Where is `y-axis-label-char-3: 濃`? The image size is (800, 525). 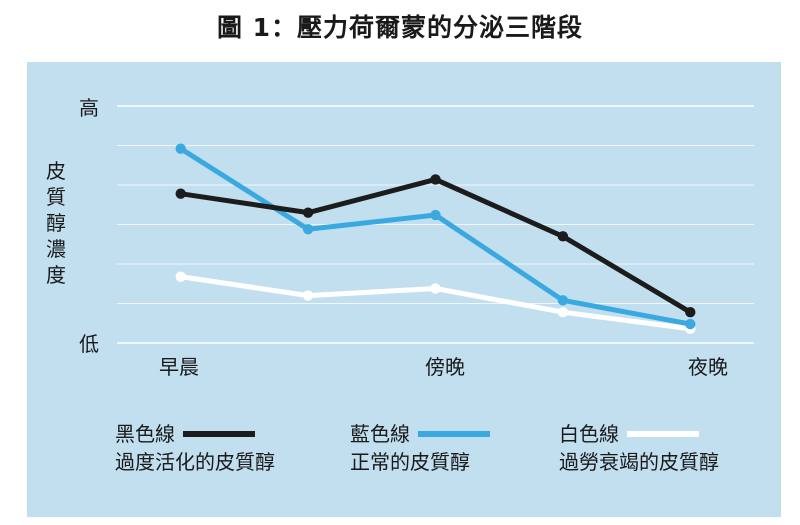
y-axis-label-char-3: 濃 is located at coordinates (56, 249).